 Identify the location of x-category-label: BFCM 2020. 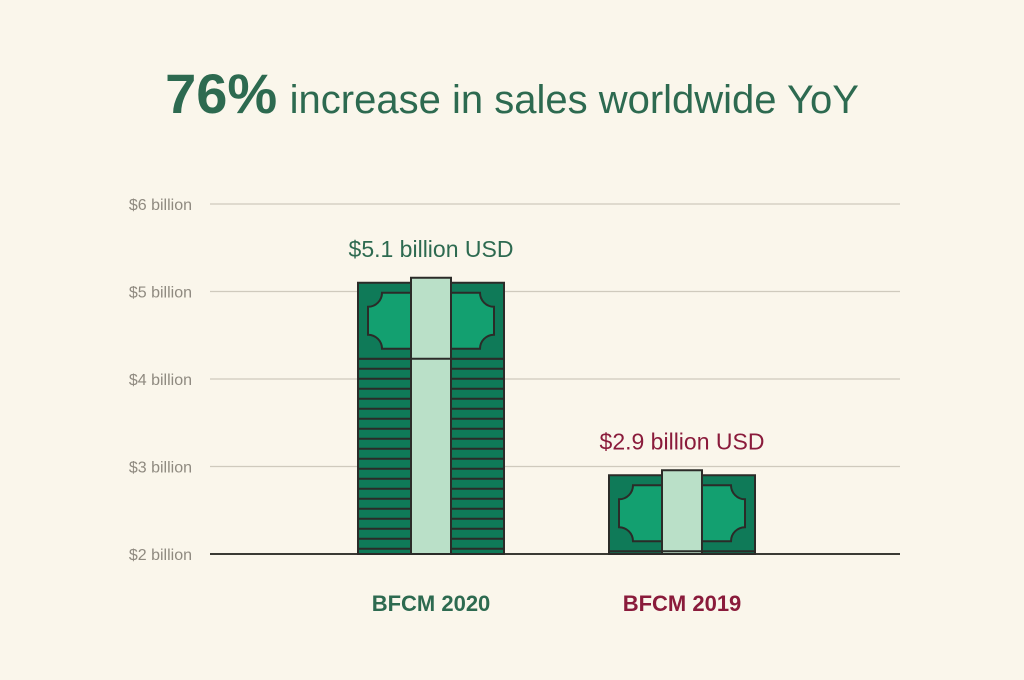
(431, 603).